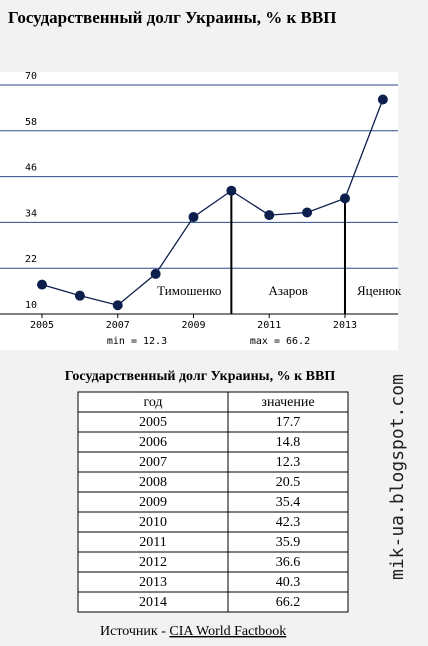  Describe the element at coordinates (152, 402) in the screenshot. I see `table-header: год` at that location.